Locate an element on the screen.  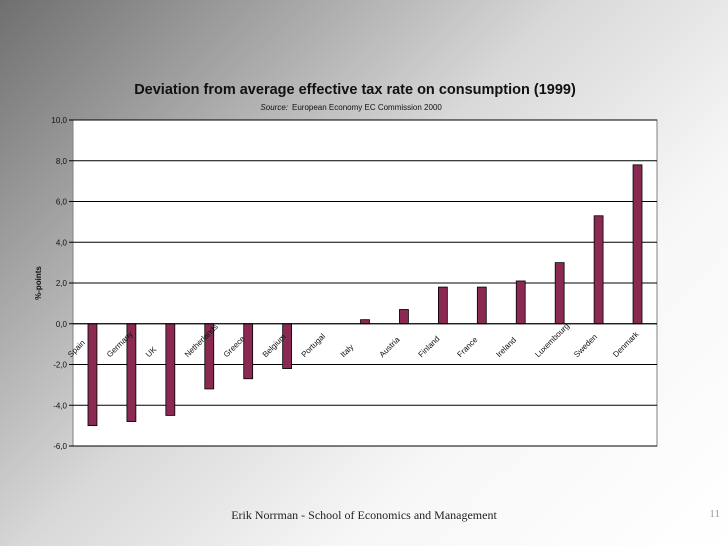
bar-spain is located at coordinates (92, 375).